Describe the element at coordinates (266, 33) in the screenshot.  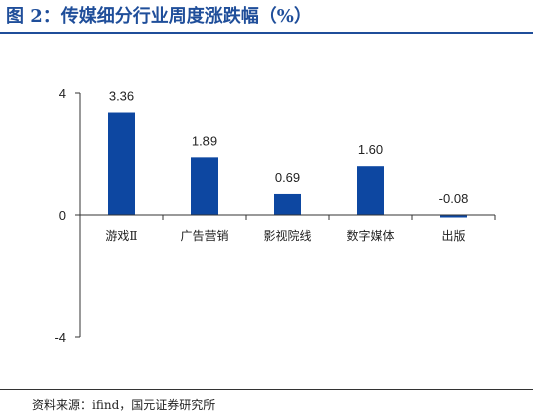
I see `title-underline` at that location.